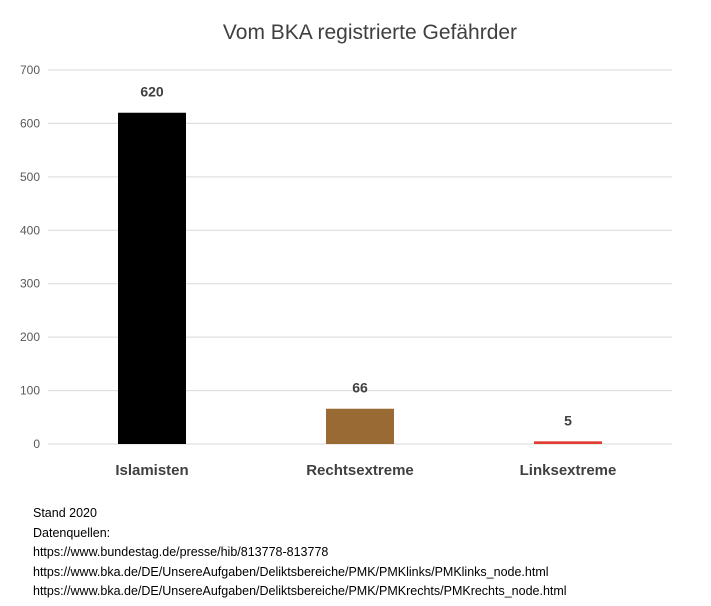 Image resolution: width=711 pixels, height=606 pixels. Describe the element at coordinates (152, 278) in the screenshot. I see `bar-islamisten` at that location.